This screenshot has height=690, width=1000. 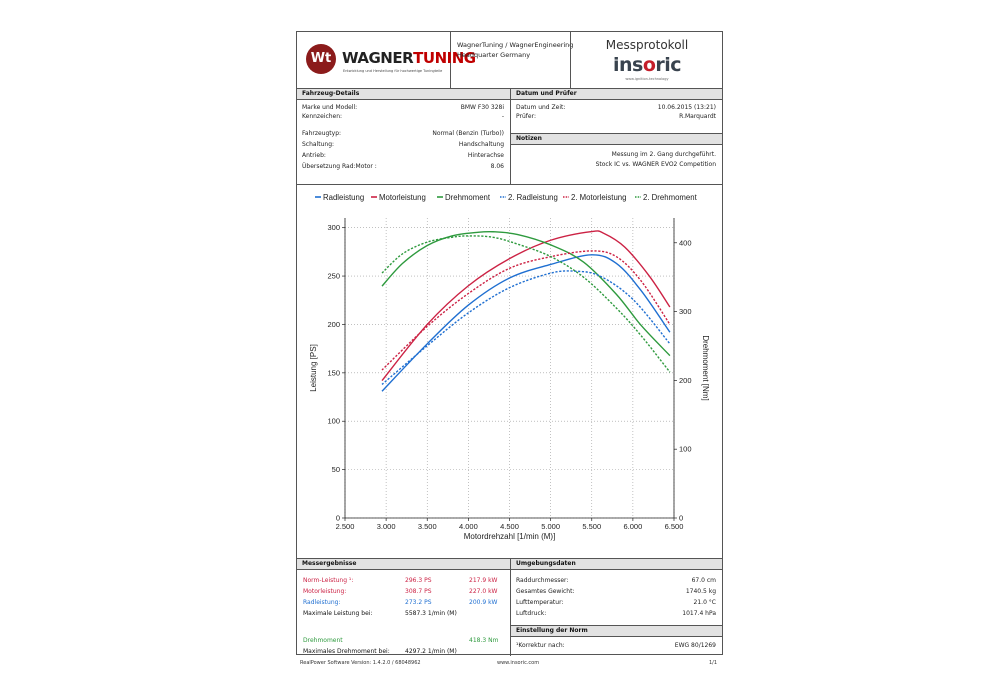 I want to click on series-line-2-motorleistung, so click(x=526, y=310).